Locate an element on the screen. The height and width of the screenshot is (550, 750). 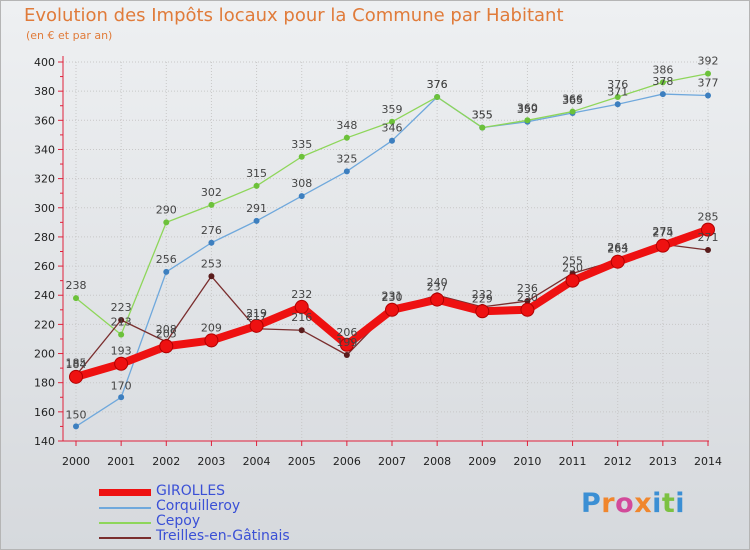
data-label-corquilleroy: 346 is located at coordinates (392, 128).